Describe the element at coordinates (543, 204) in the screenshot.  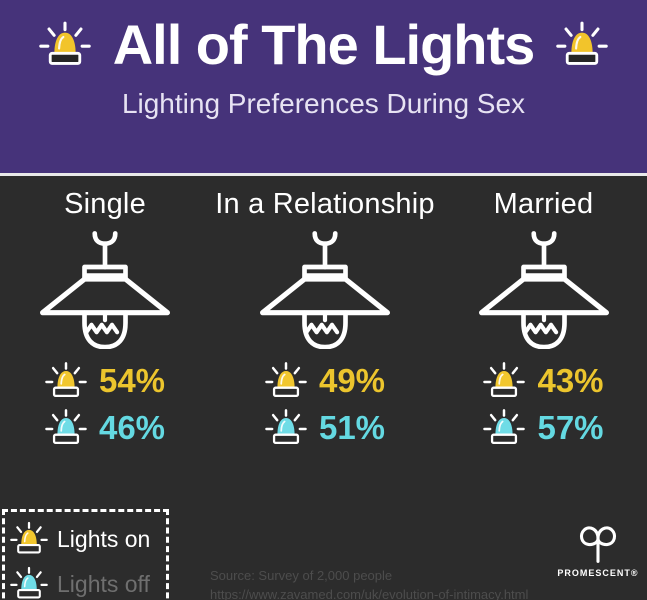
I see `category-label: Married` at that location.